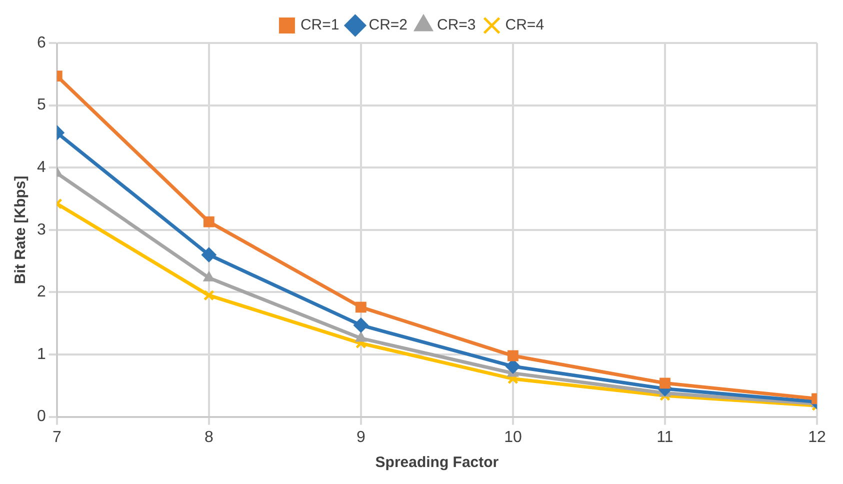 The height and width of the screenshot is (484, 843). I want to click on x-tick-label: 12, so click(817, 437).